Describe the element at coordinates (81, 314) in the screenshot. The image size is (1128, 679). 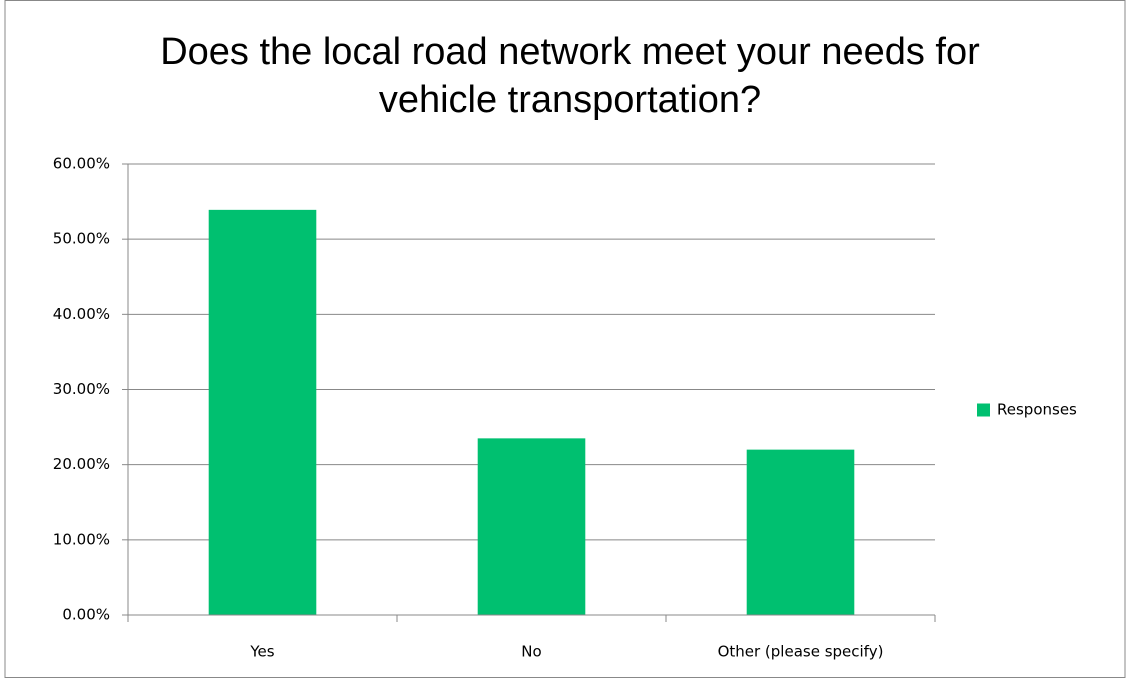
I see `y-tick-label: 40.00%` at that location.